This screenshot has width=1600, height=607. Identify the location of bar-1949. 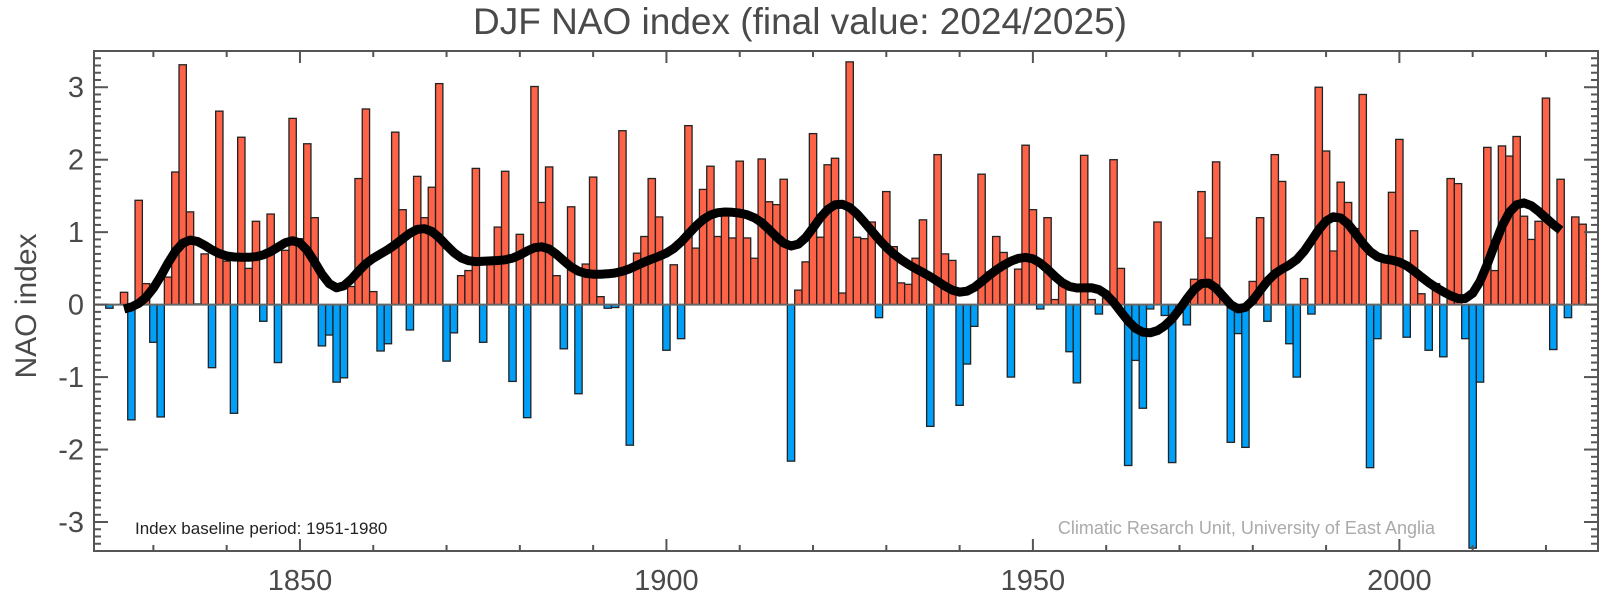
(1025, 225).